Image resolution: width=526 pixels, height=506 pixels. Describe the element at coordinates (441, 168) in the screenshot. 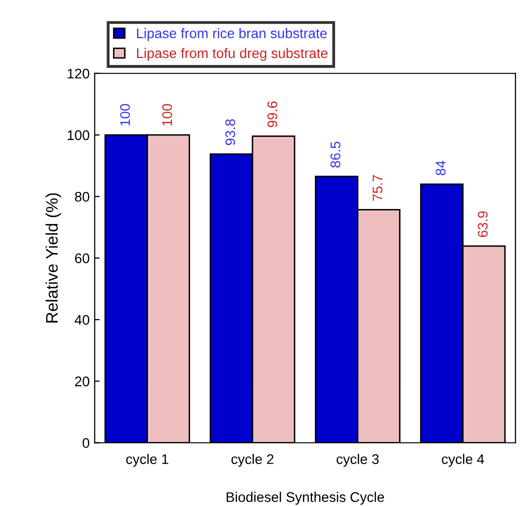

I see `data-label: 84` at that location.